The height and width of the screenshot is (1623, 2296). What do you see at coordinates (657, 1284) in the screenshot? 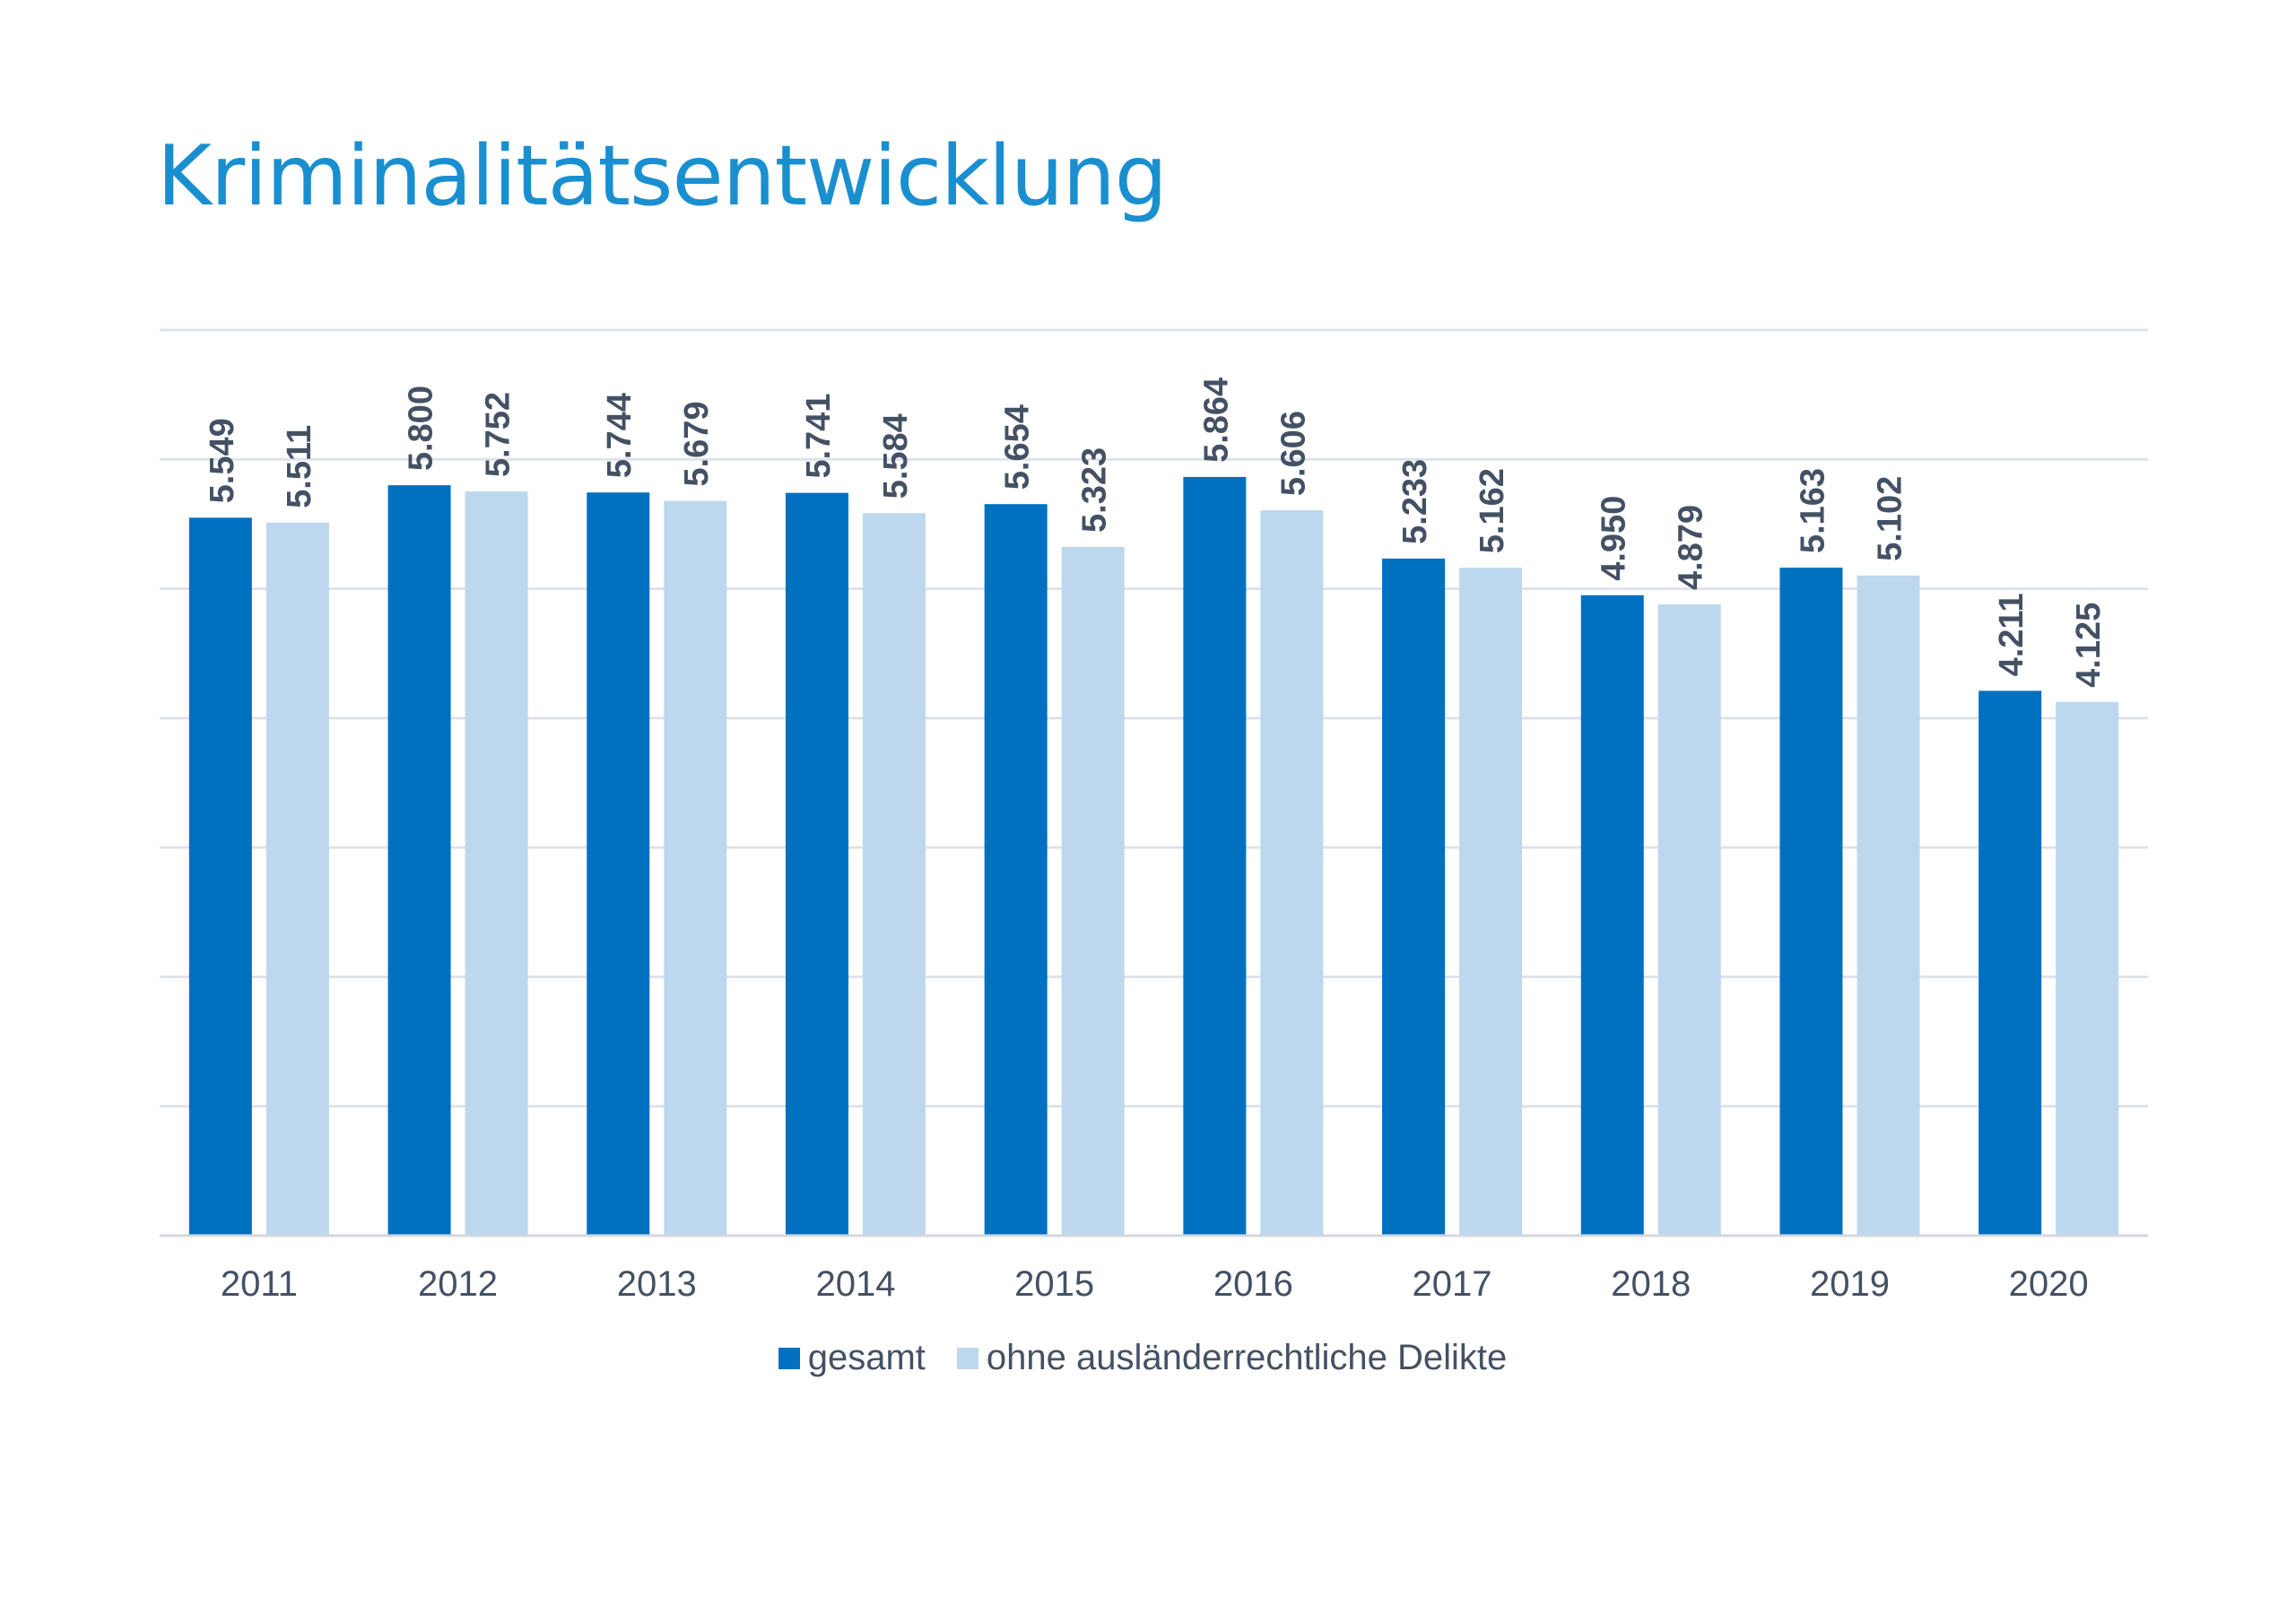
I see `x-tick-label: 2013` at bounding box center [657, 1284].